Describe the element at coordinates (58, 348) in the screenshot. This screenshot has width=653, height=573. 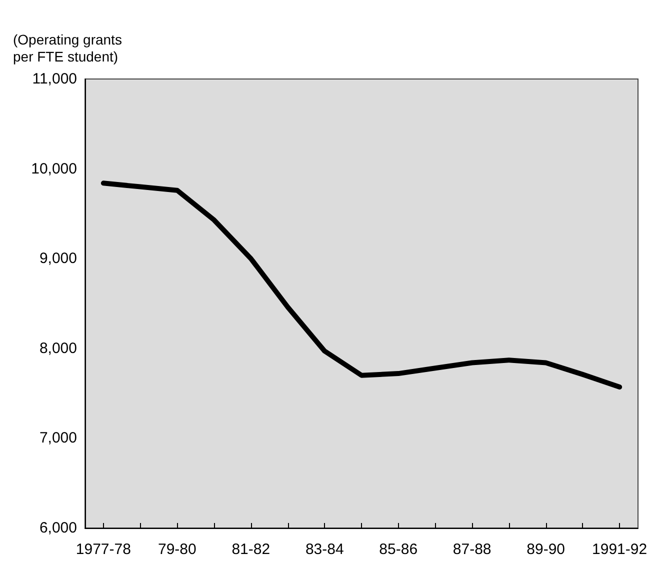
I see `y-tick-label: 8,000` at that location.